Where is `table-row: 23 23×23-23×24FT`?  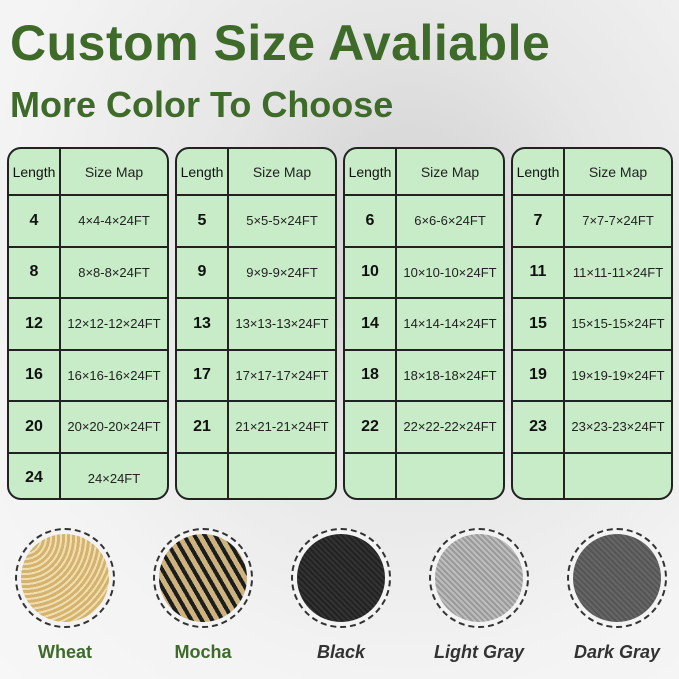
table-row: 23 23×23-23×24FT is located at coordinates (592, 426).